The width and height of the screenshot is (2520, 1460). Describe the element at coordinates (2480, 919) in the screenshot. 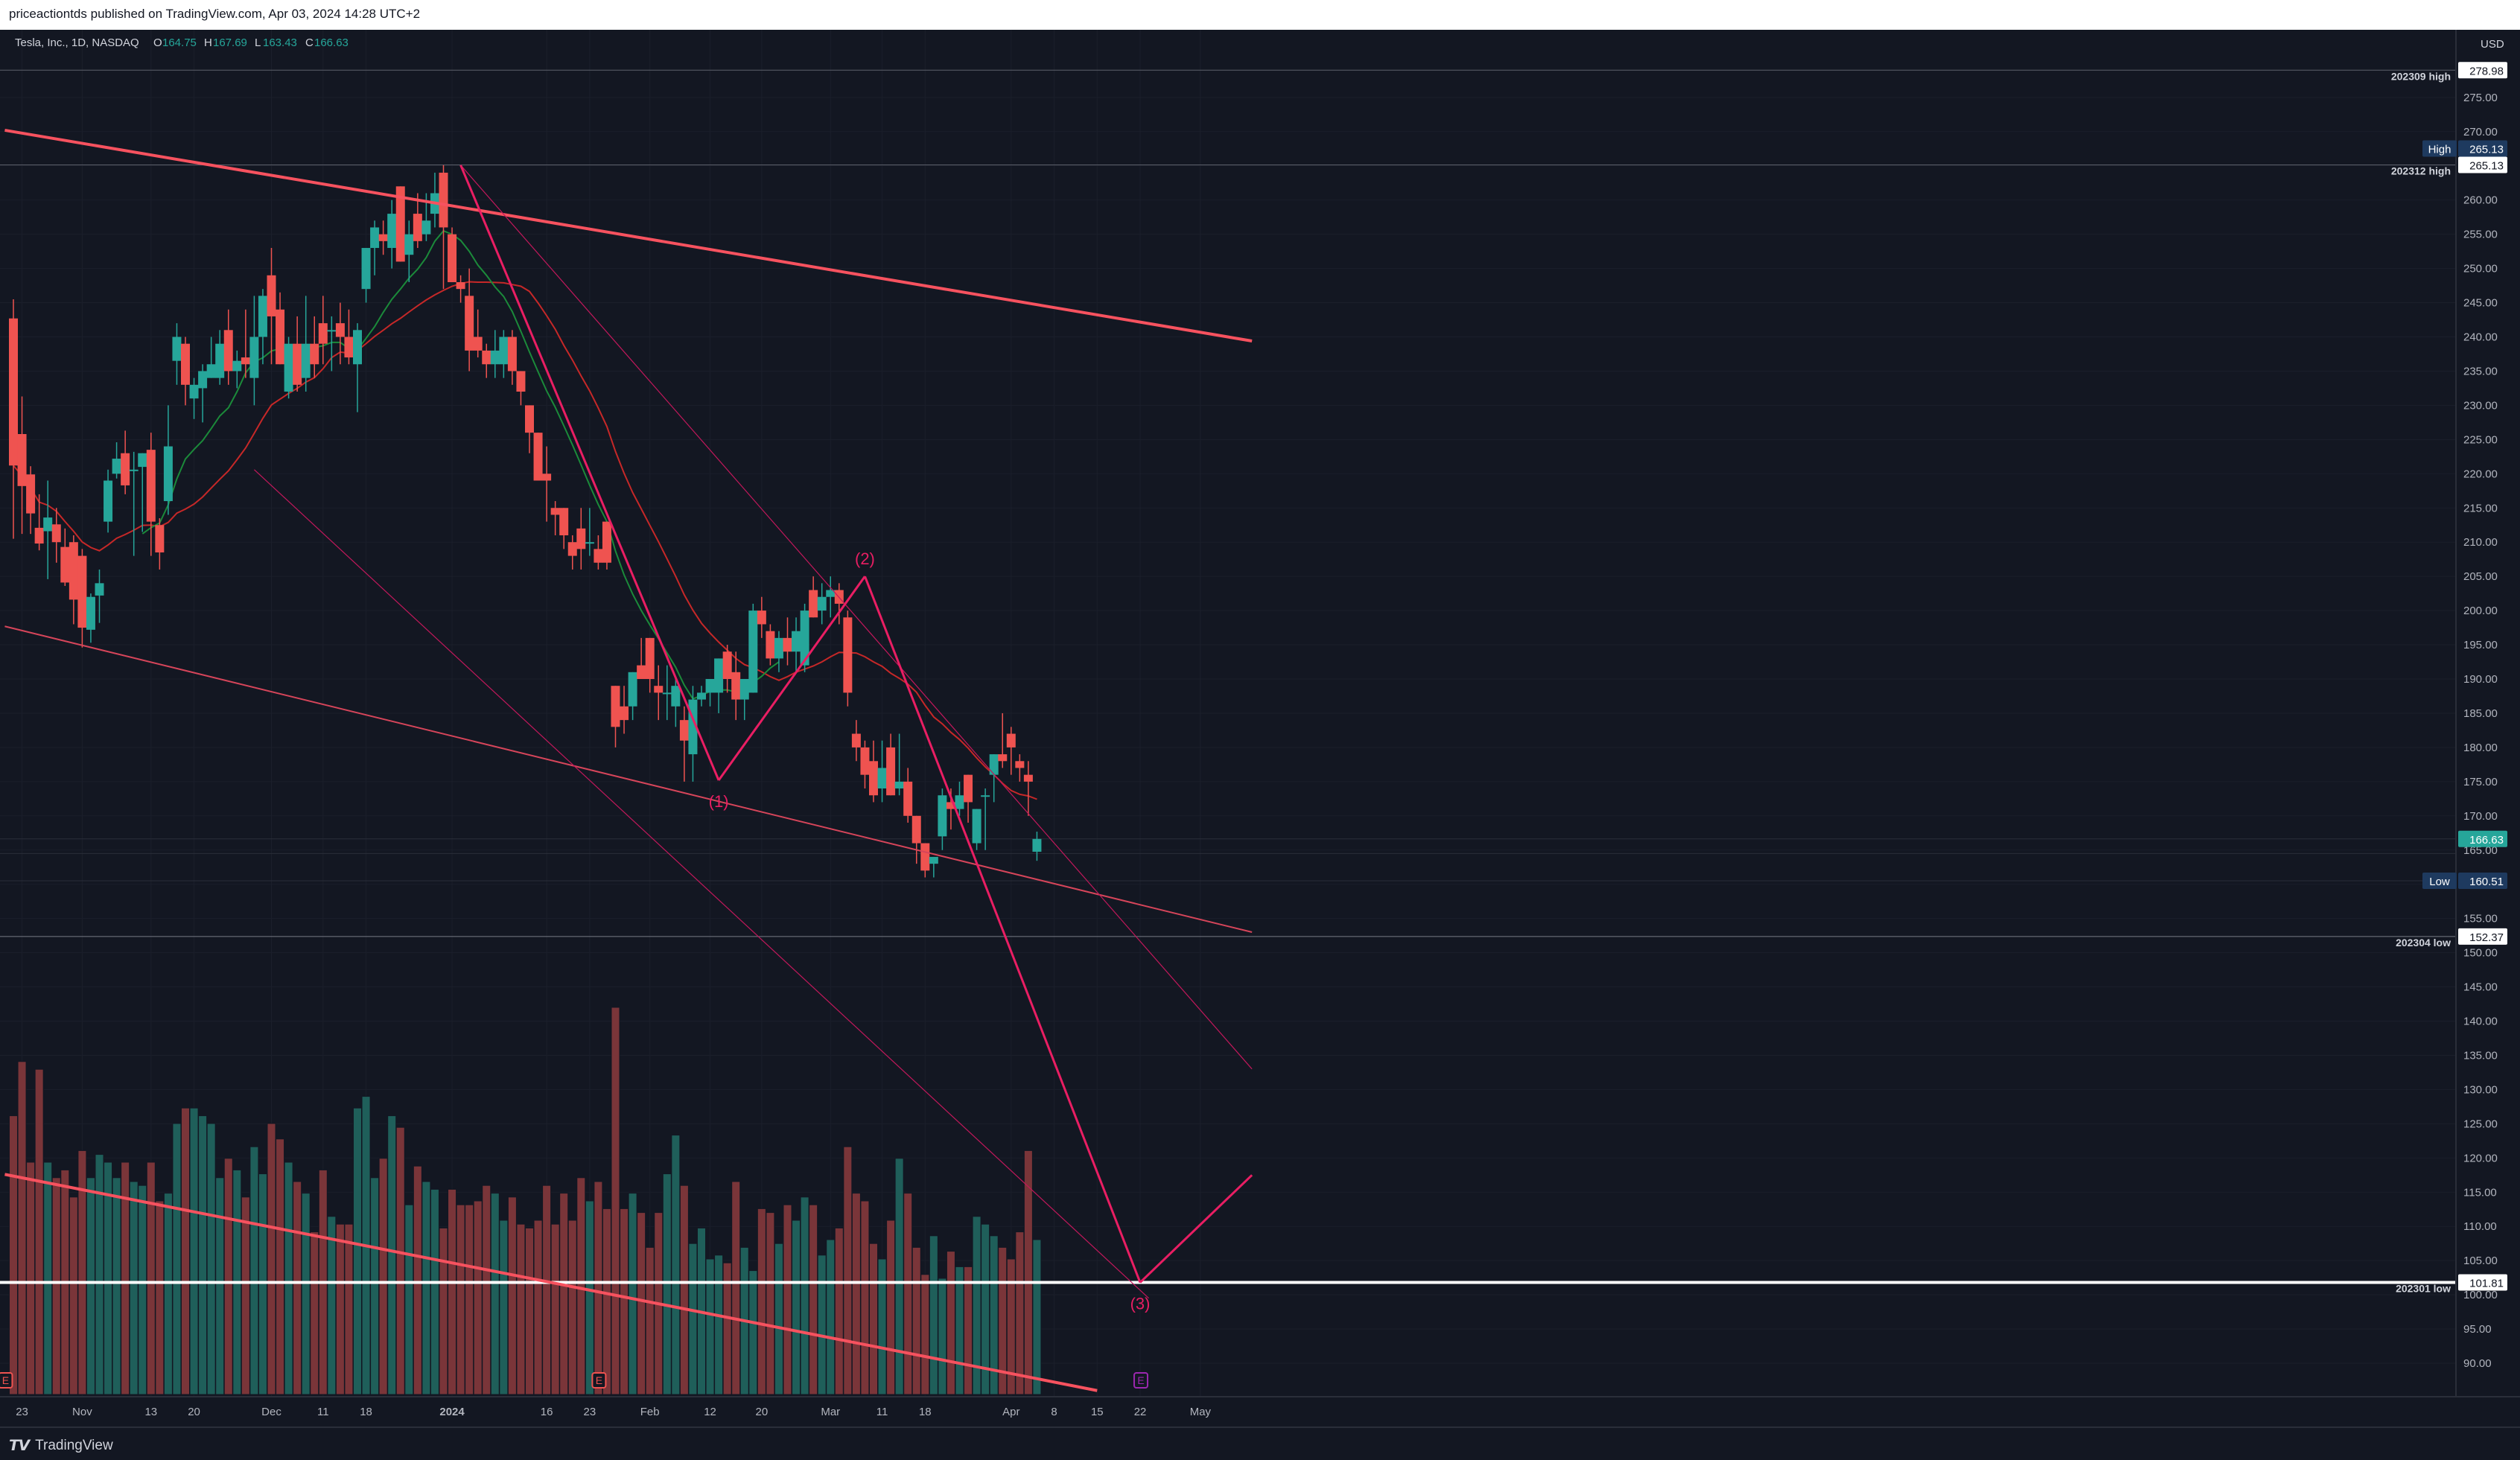

I see `price-tick: 155.00` at that location.